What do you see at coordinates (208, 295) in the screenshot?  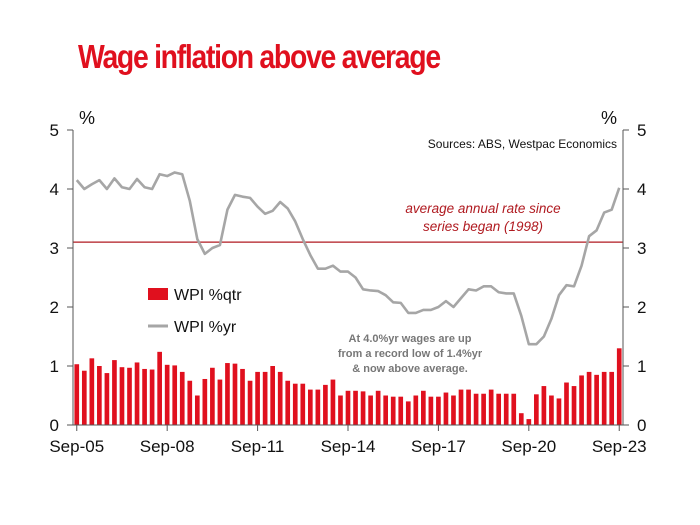 I see `legend-label-bar: WPI %qtr` at bounding box center [208, 295].